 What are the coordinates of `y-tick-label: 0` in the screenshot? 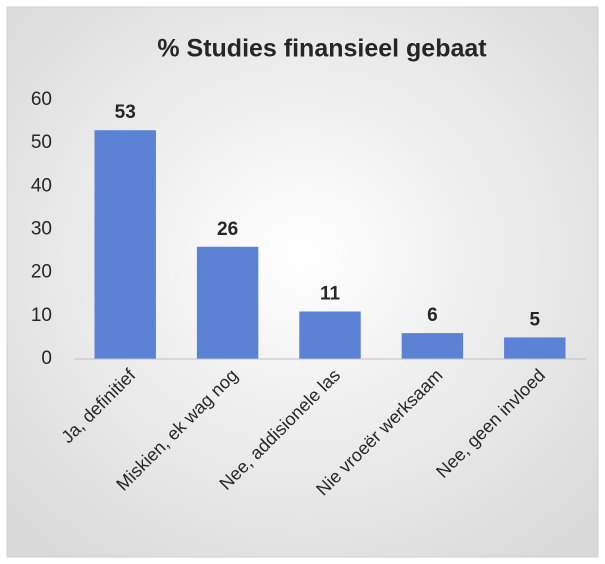 It's located at (46, 358).